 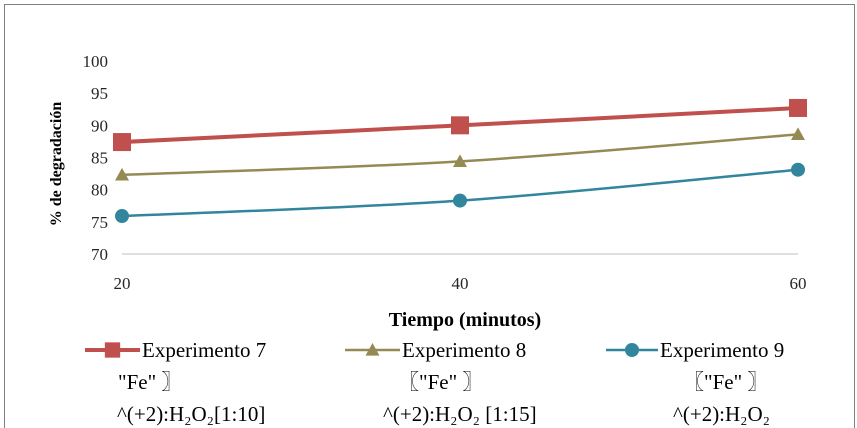 What do you see at coordinates (204, 350) in the screenshot?
I see `legend-label-line: Experimento 7` at bounding box center [204, 350].